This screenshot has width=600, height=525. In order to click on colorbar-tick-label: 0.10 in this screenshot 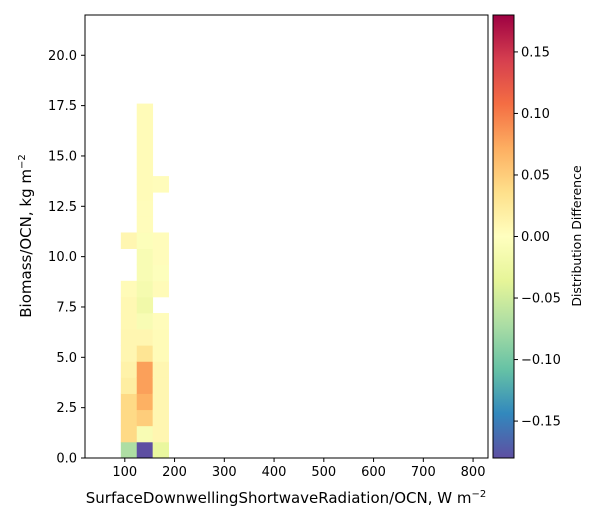, I will do `click(535, 114)`.